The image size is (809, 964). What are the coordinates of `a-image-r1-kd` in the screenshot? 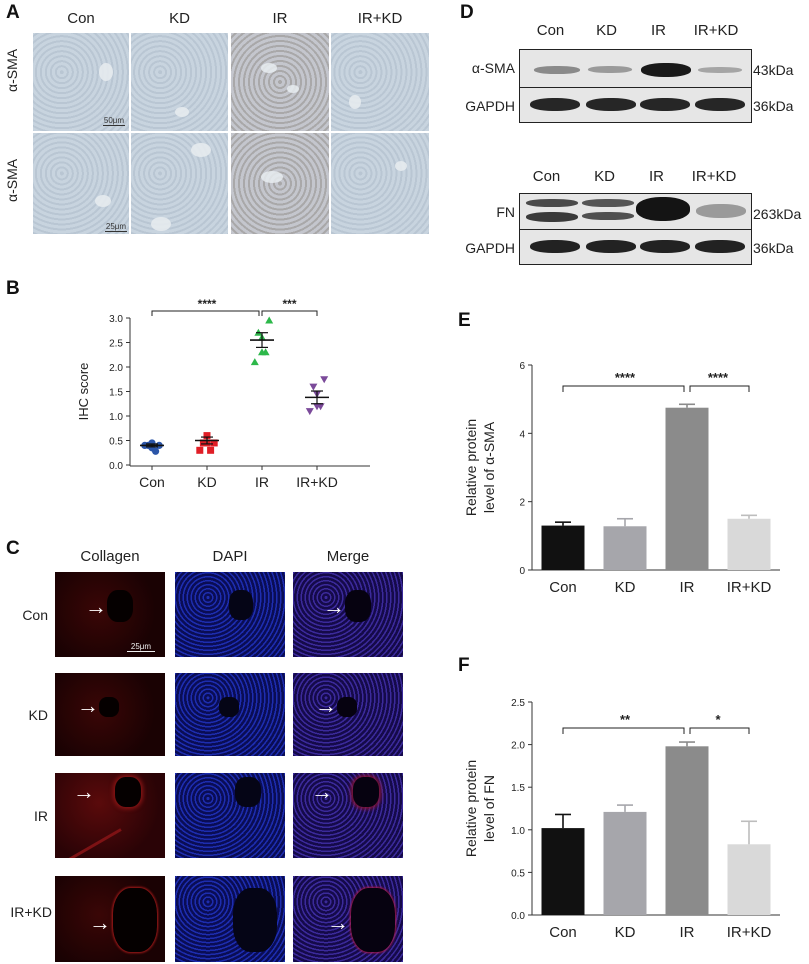 It's located at (179, 82).